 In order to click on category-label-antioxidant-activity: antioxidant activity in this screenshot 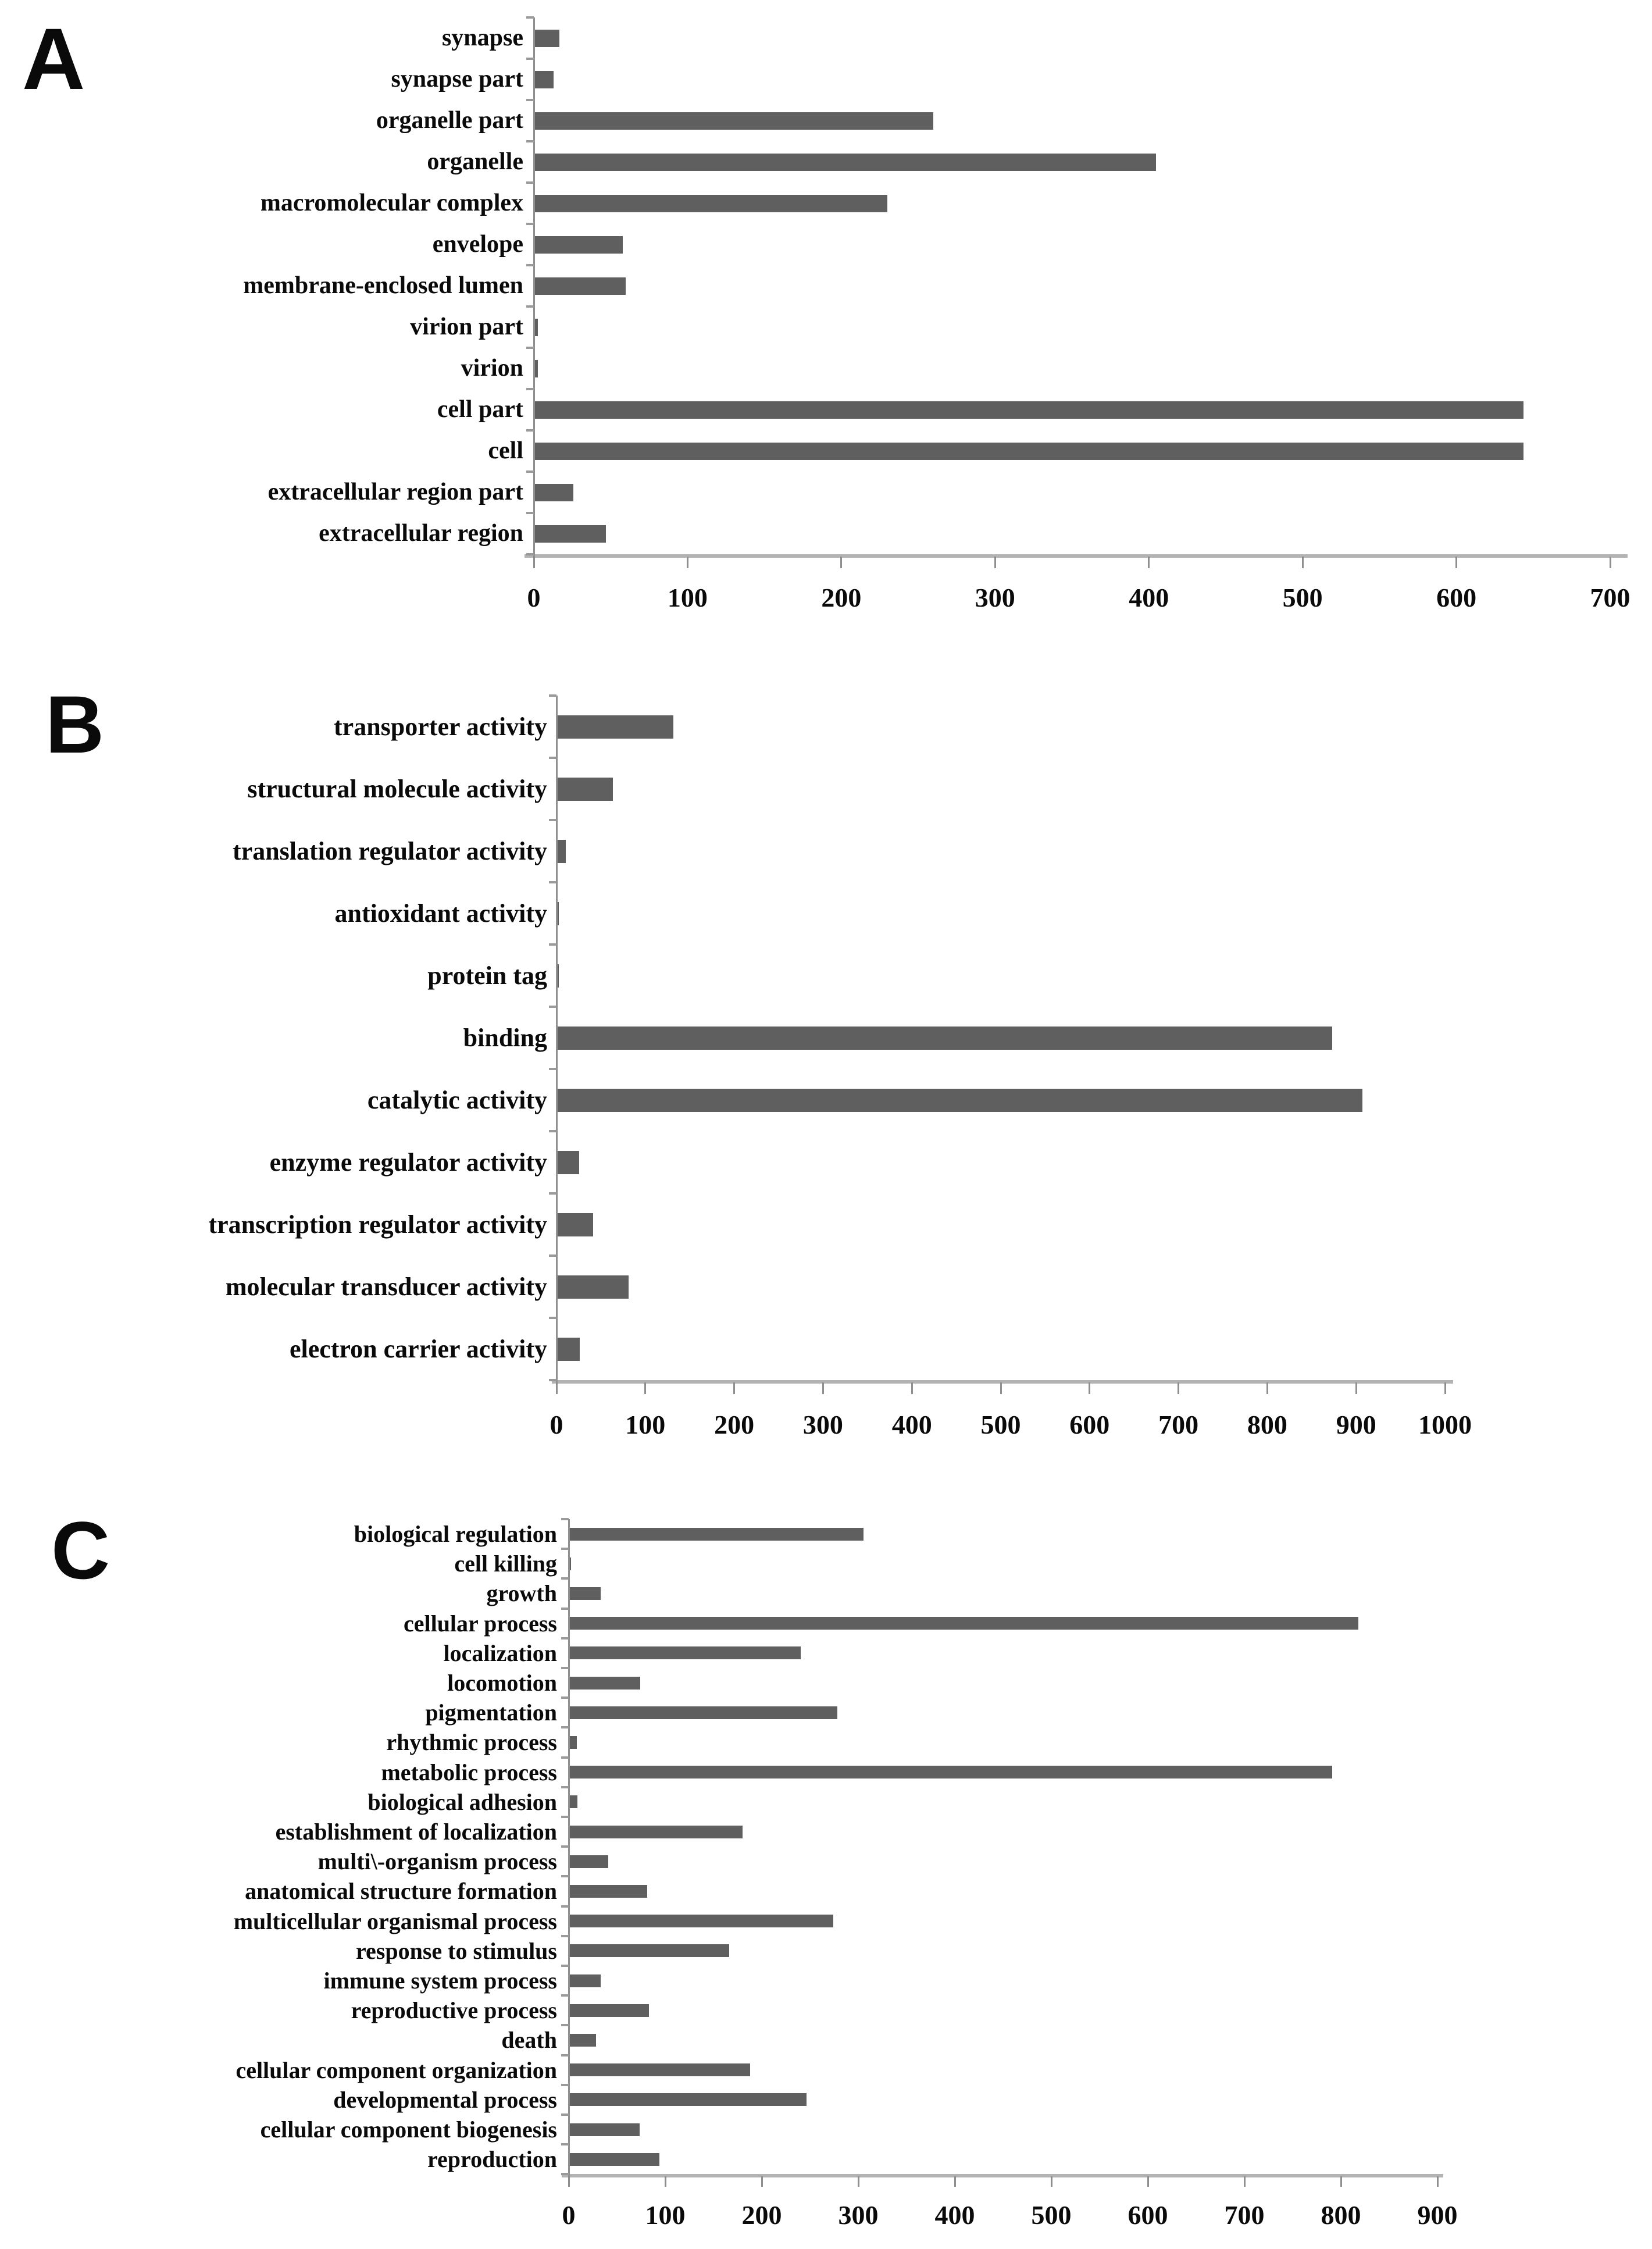, I will do `click(440, 913)`.